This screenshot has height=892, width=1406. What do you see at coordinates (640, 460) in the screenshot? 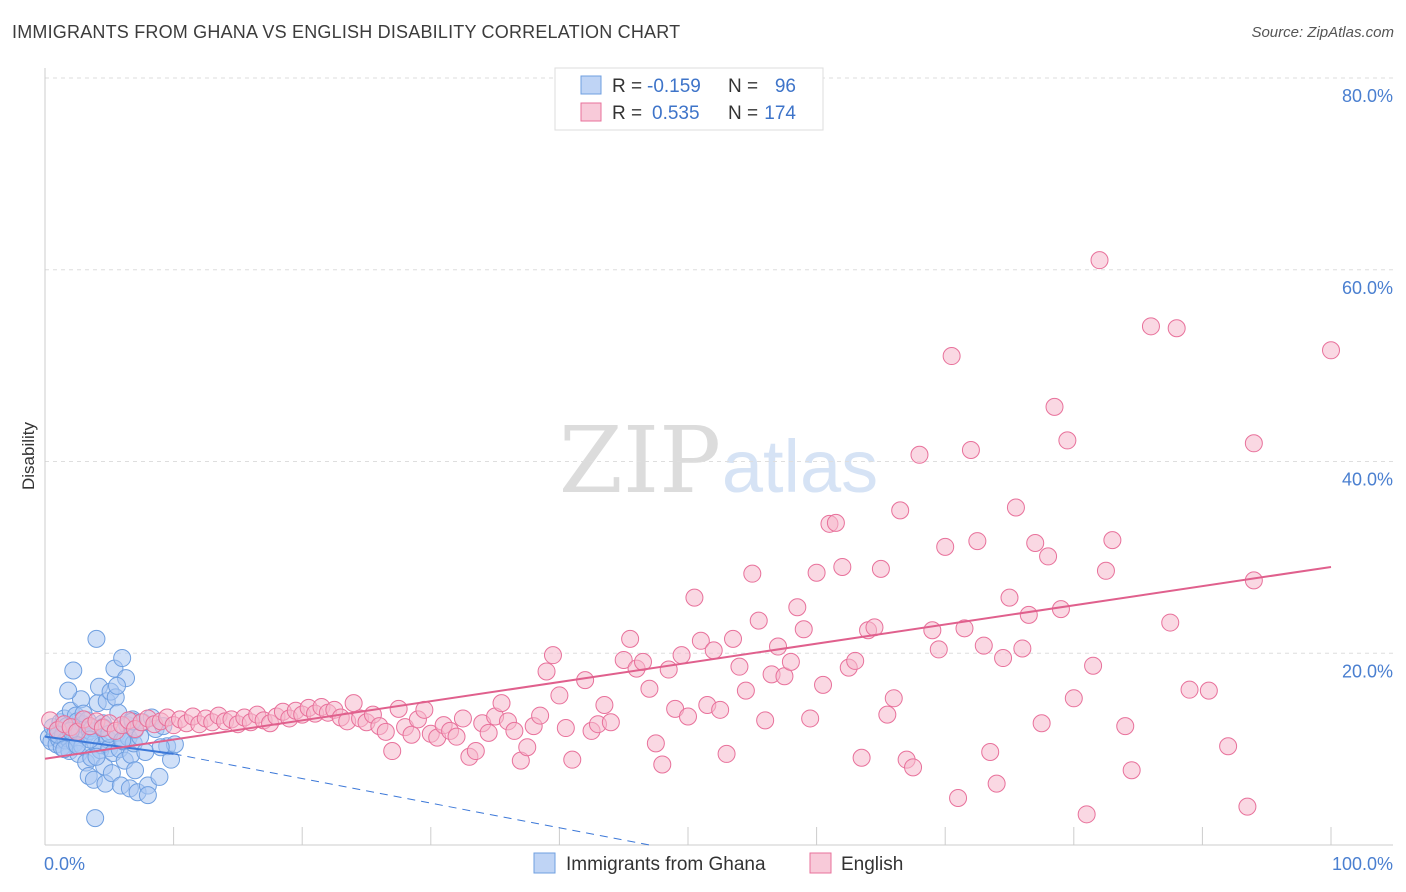
I see `watermark-zip: ZIP` at bounding box center [640, 460].